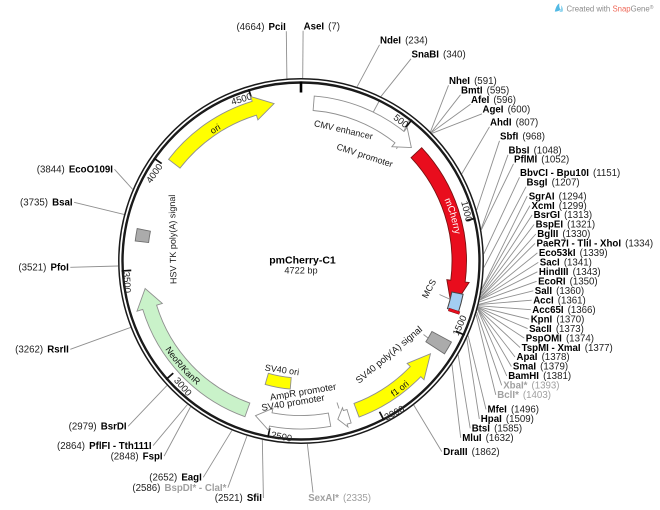 The image size is (660, 510). I want to click on svg-text: HindIII (1343), so click(570, 272).